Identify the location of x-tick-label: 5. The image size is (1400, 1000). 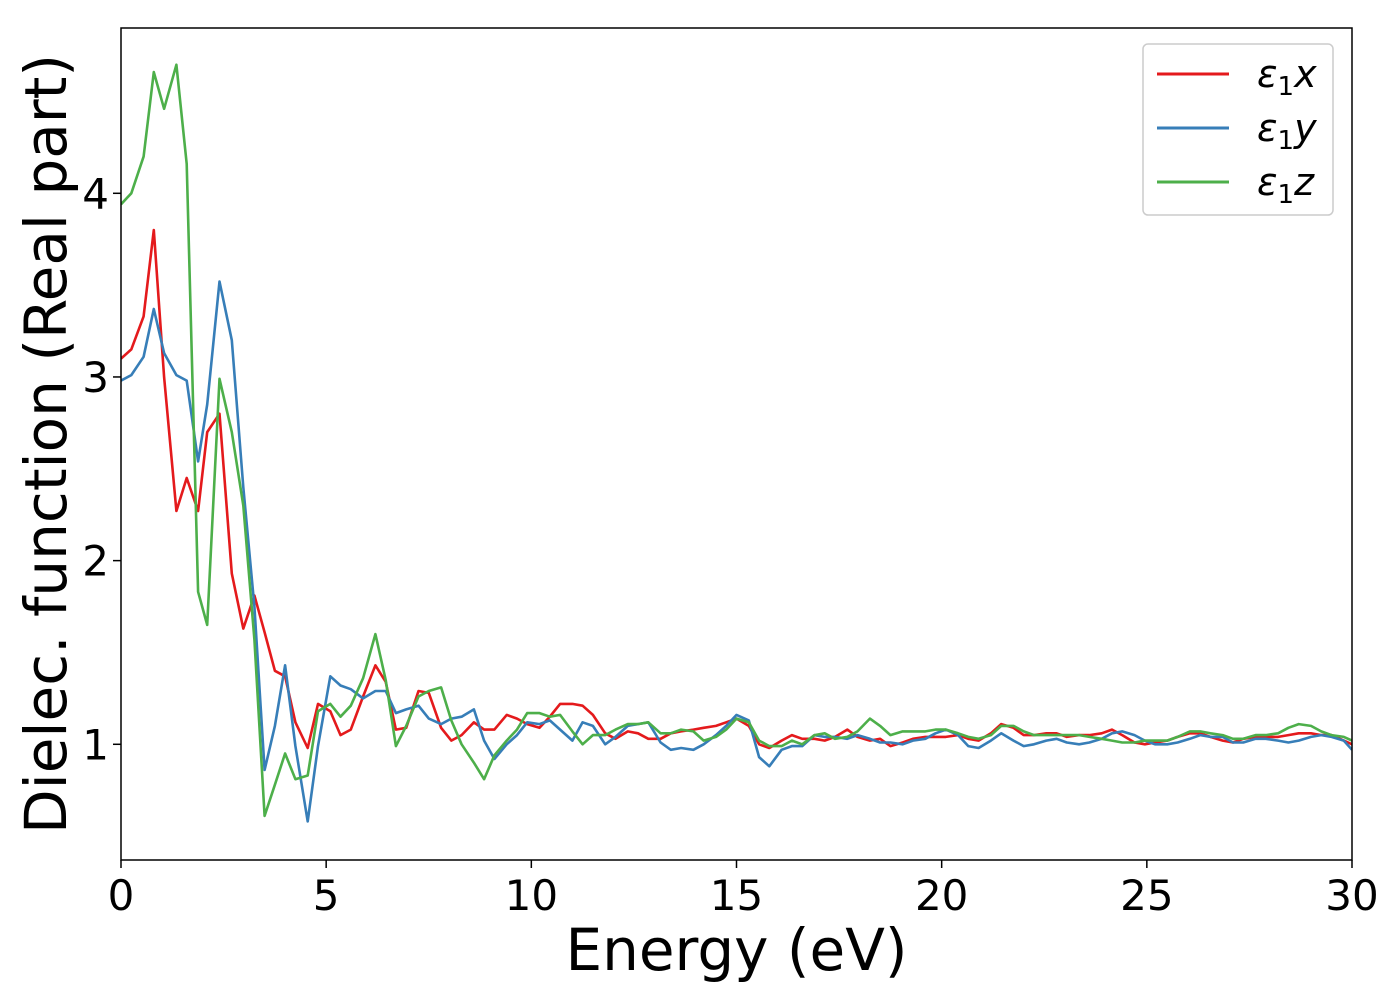
(326, 895).